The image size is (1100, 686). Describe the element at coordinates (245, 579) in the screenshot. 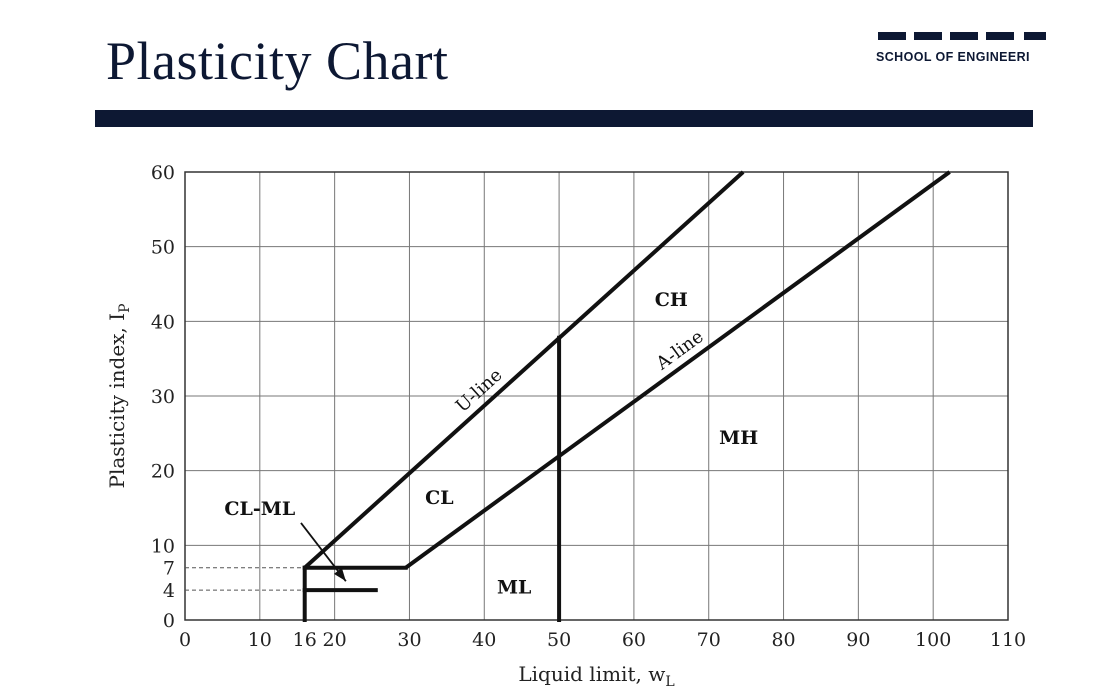

I see `dashed-guides` at that location.